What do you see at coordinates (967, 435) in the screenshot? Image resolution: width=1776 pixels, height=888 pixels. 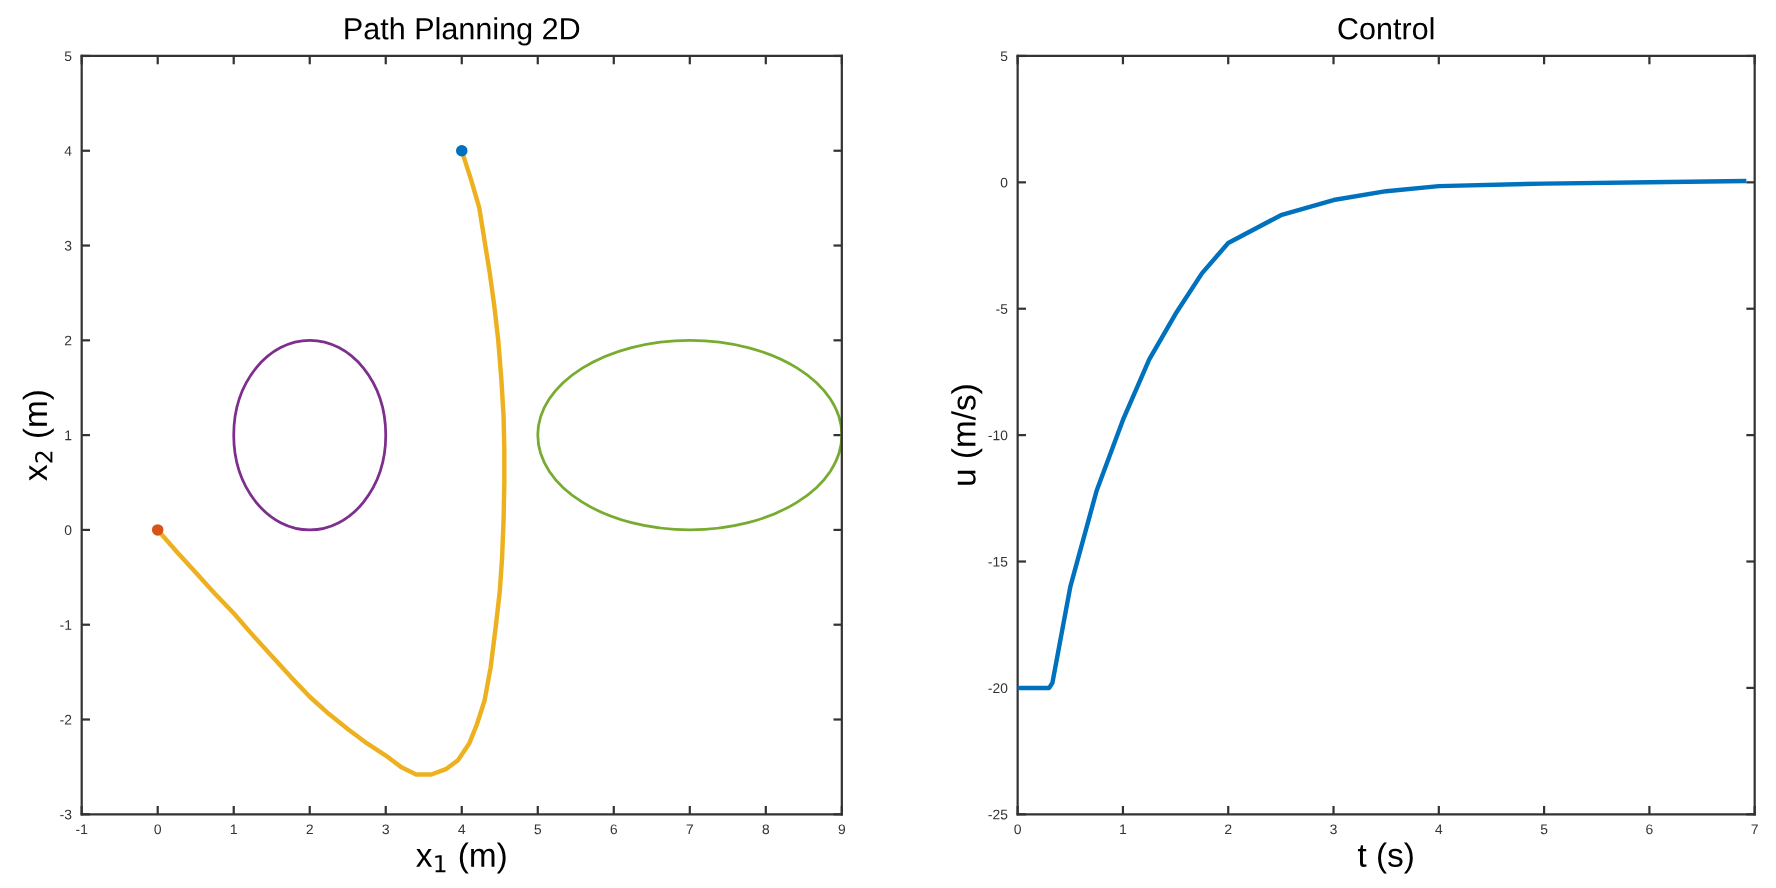 I see `y-axis-title: u (m/s)` at bounding box center [967, 435].